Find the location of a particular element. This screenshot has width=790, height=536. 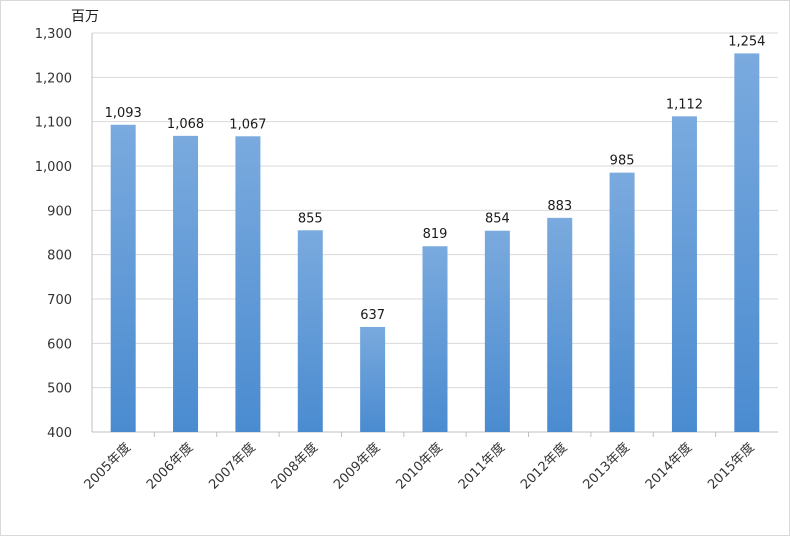

x-tick-label: 2015年度 is located at coordinates (731, 466).